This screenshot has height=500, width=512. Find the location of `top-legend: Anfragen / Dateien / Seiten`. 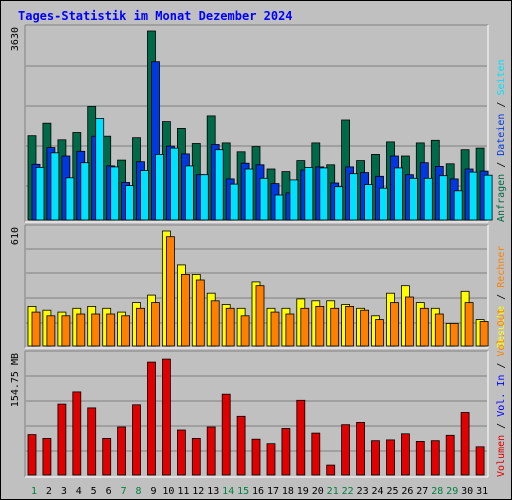

top-legend: Anfragen / Dateien / Seiten is located at coordinates (501, 140).